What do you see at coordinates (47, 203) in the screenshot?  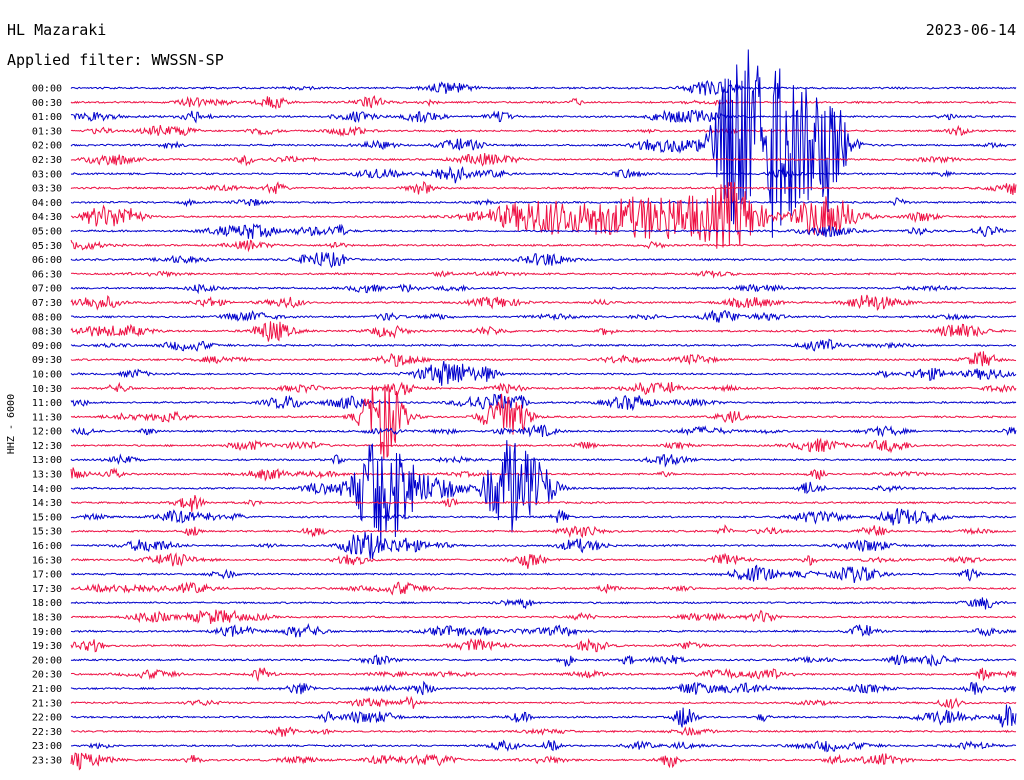 I see `row-time-label: 04:00` at bounding box center [47, 203].